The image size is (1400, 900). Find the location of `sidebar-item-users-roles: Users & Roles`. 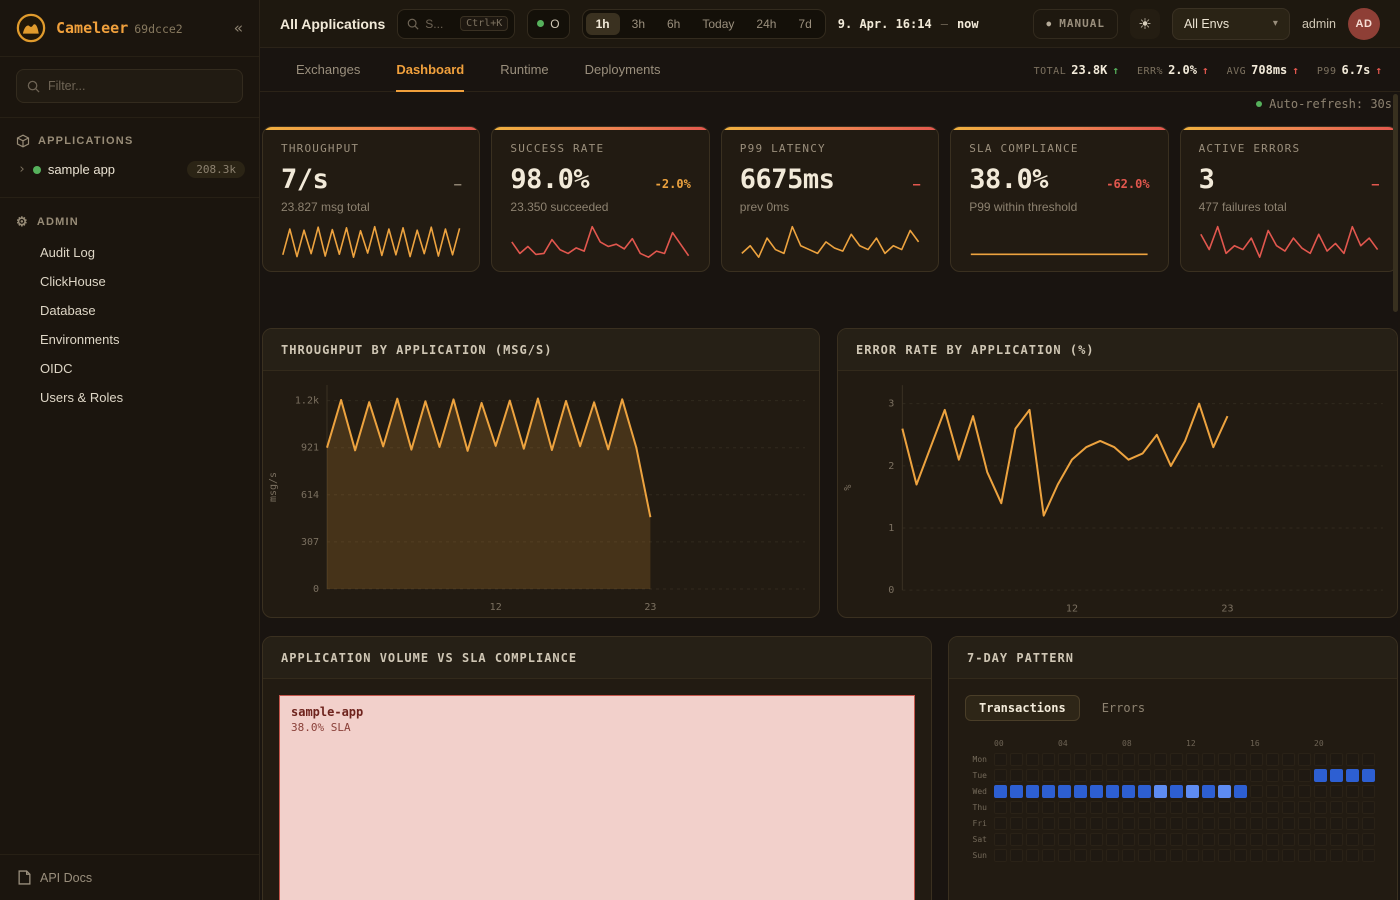

sidebar-item-users-roles: Users & Roles is located at coordinates (82, 397).